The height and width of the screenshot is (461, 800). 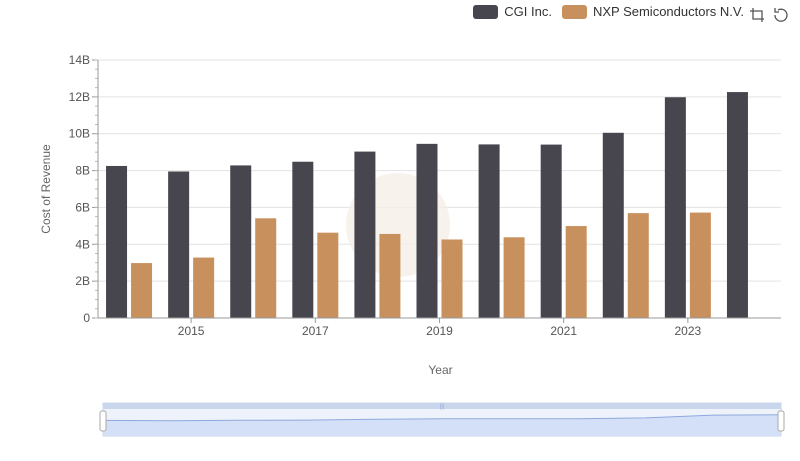 What do you see at coordinates (79, 97) in the screenshot?
I see `y-tick-label: 12B` at bounding box center [79, 97].